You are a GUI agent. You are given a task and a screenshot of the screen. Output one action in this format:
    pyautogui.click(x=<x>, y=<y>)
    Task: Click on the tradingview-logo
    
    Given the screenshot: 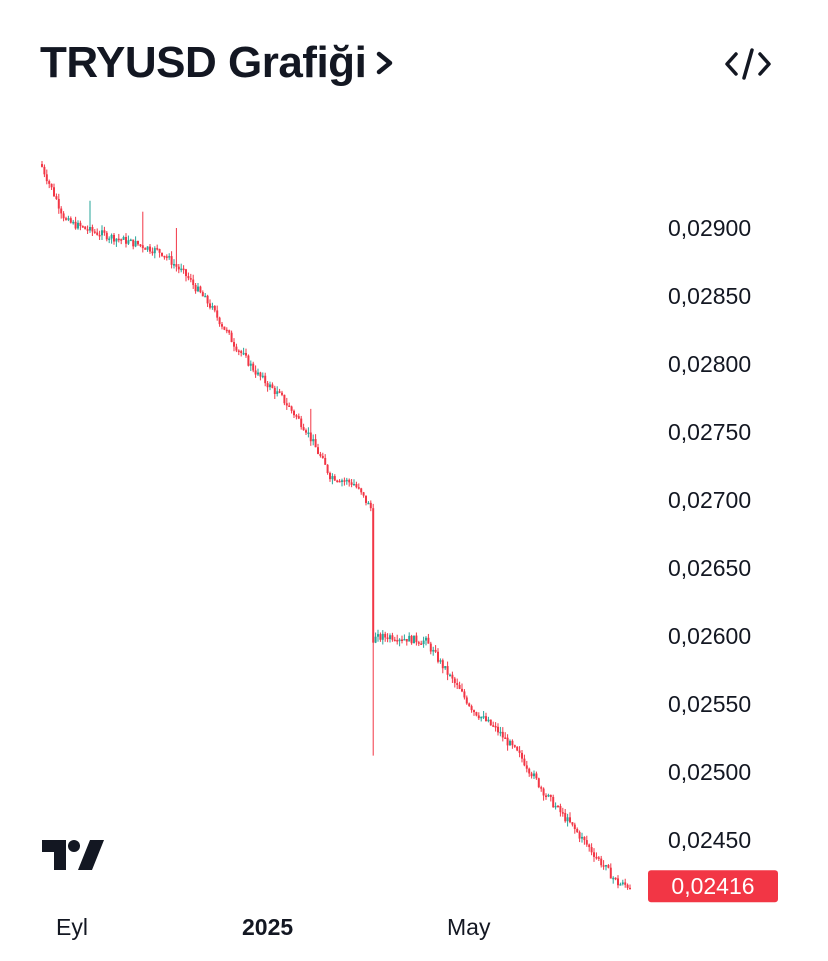 What is the action you would take?
    pyautogui.click(x=73, y=855)
    